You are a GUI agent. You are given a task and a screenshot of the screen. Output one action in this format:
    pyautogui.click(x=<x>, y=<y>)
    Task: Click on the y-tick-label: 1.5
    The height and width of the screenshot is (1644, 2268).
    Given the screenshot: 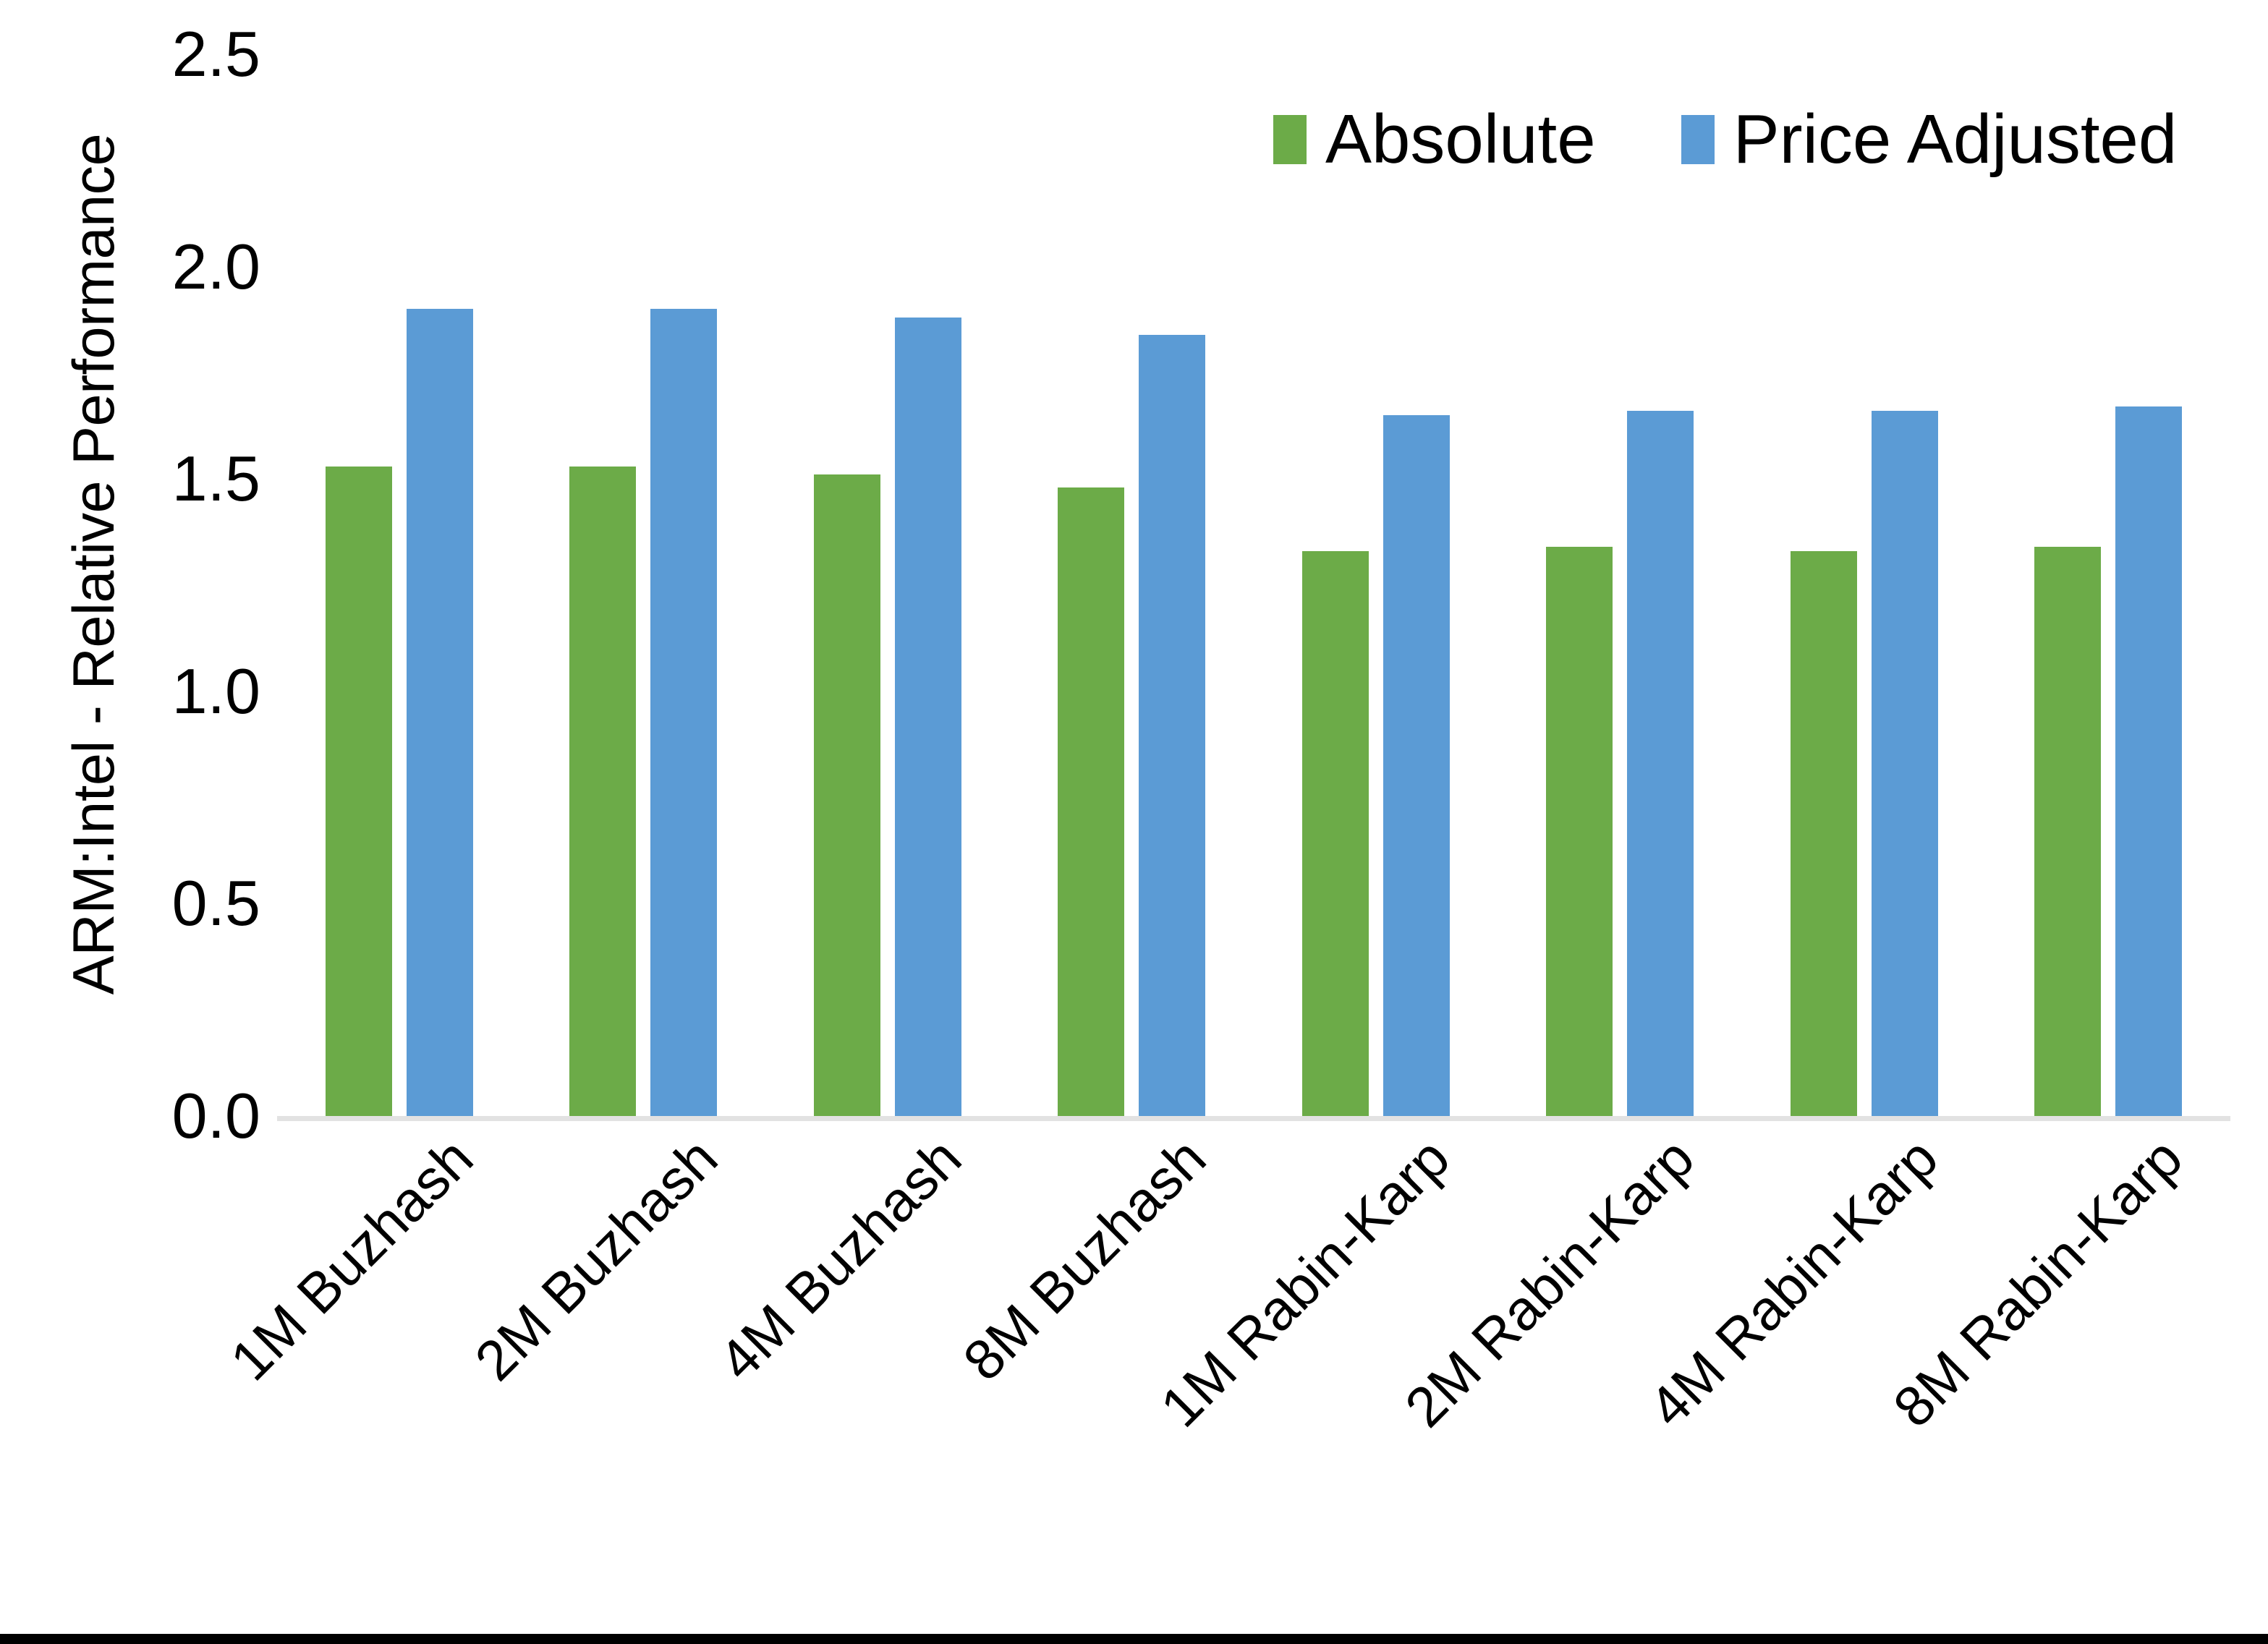 What is the action you would take?
    pyautogui.click(x=216, y=479)
    